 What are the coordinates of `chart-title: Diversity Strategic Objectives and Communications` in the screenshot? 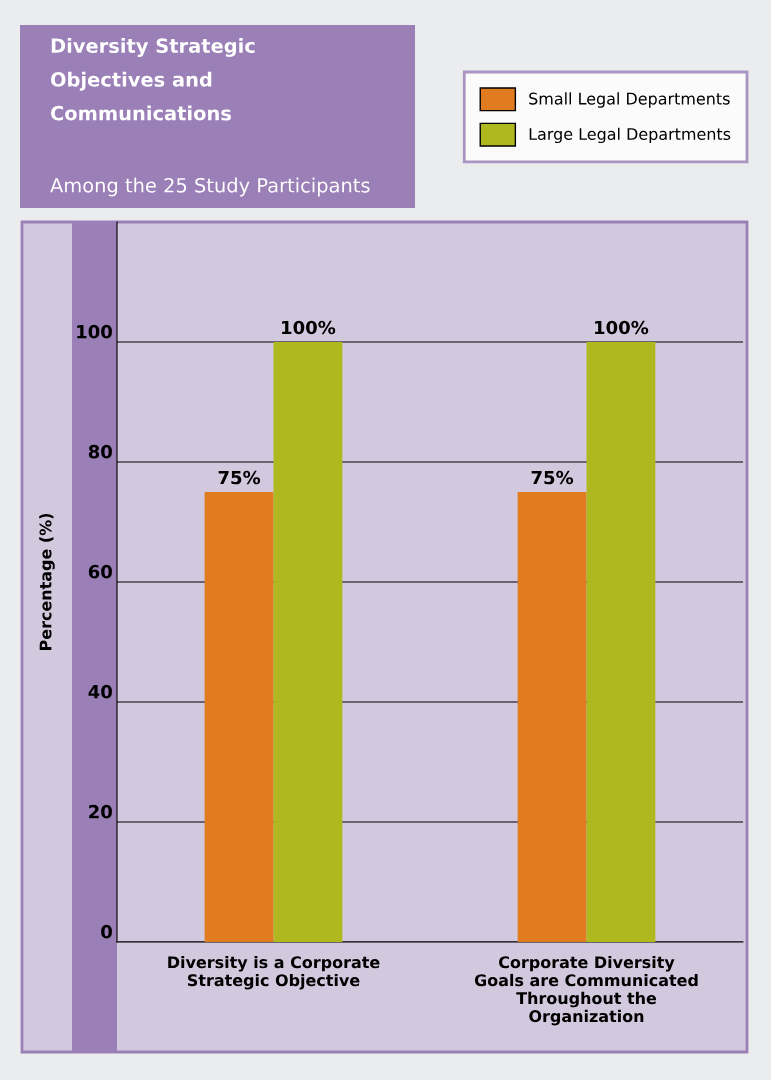 It's located at (152, 79).